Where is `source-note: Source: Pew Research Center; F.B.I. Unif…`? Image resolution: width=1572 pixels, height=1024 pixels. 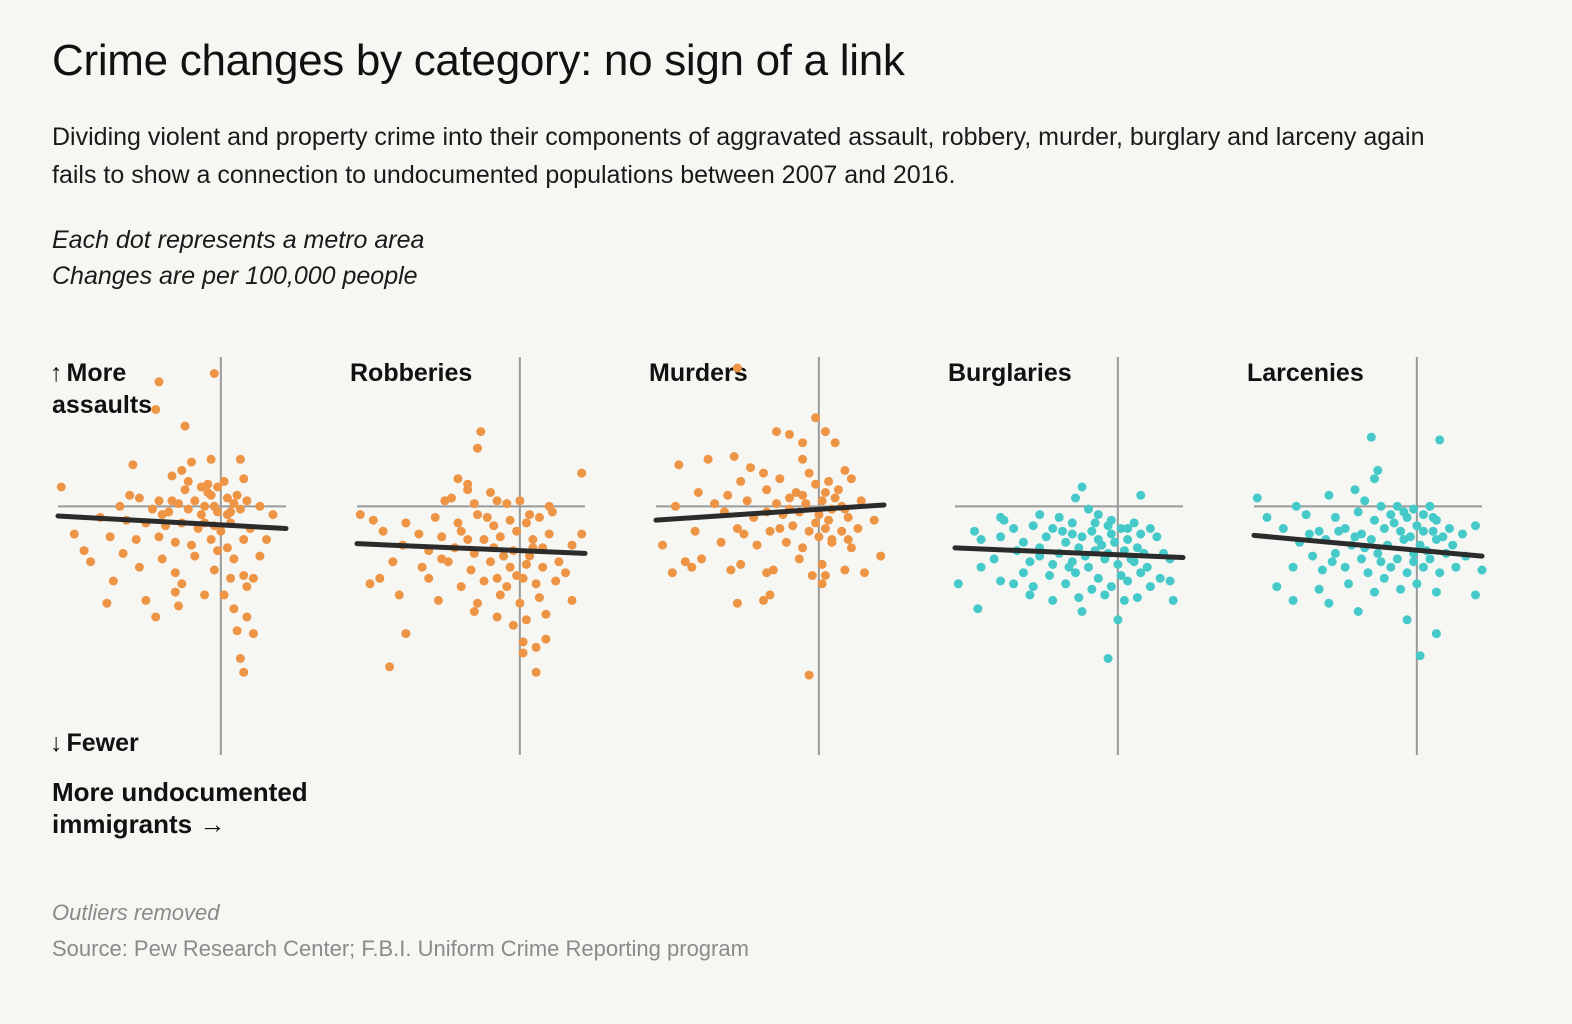
source-note: Source: Pew Research Center; F.B.I. Unif… is located at coordinates (400, 948).